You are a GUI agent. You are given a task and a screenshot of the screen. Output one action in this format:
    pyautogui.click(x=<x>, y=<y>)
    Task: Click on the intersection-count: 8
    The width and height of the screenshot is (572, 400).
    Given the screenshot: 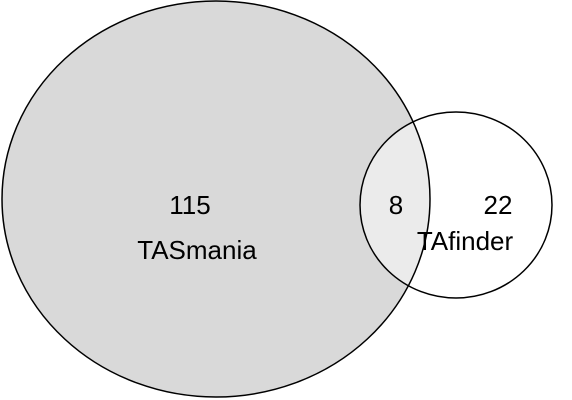 What is the action you would take?
    pyautogui.click(x=396, y=205)
    